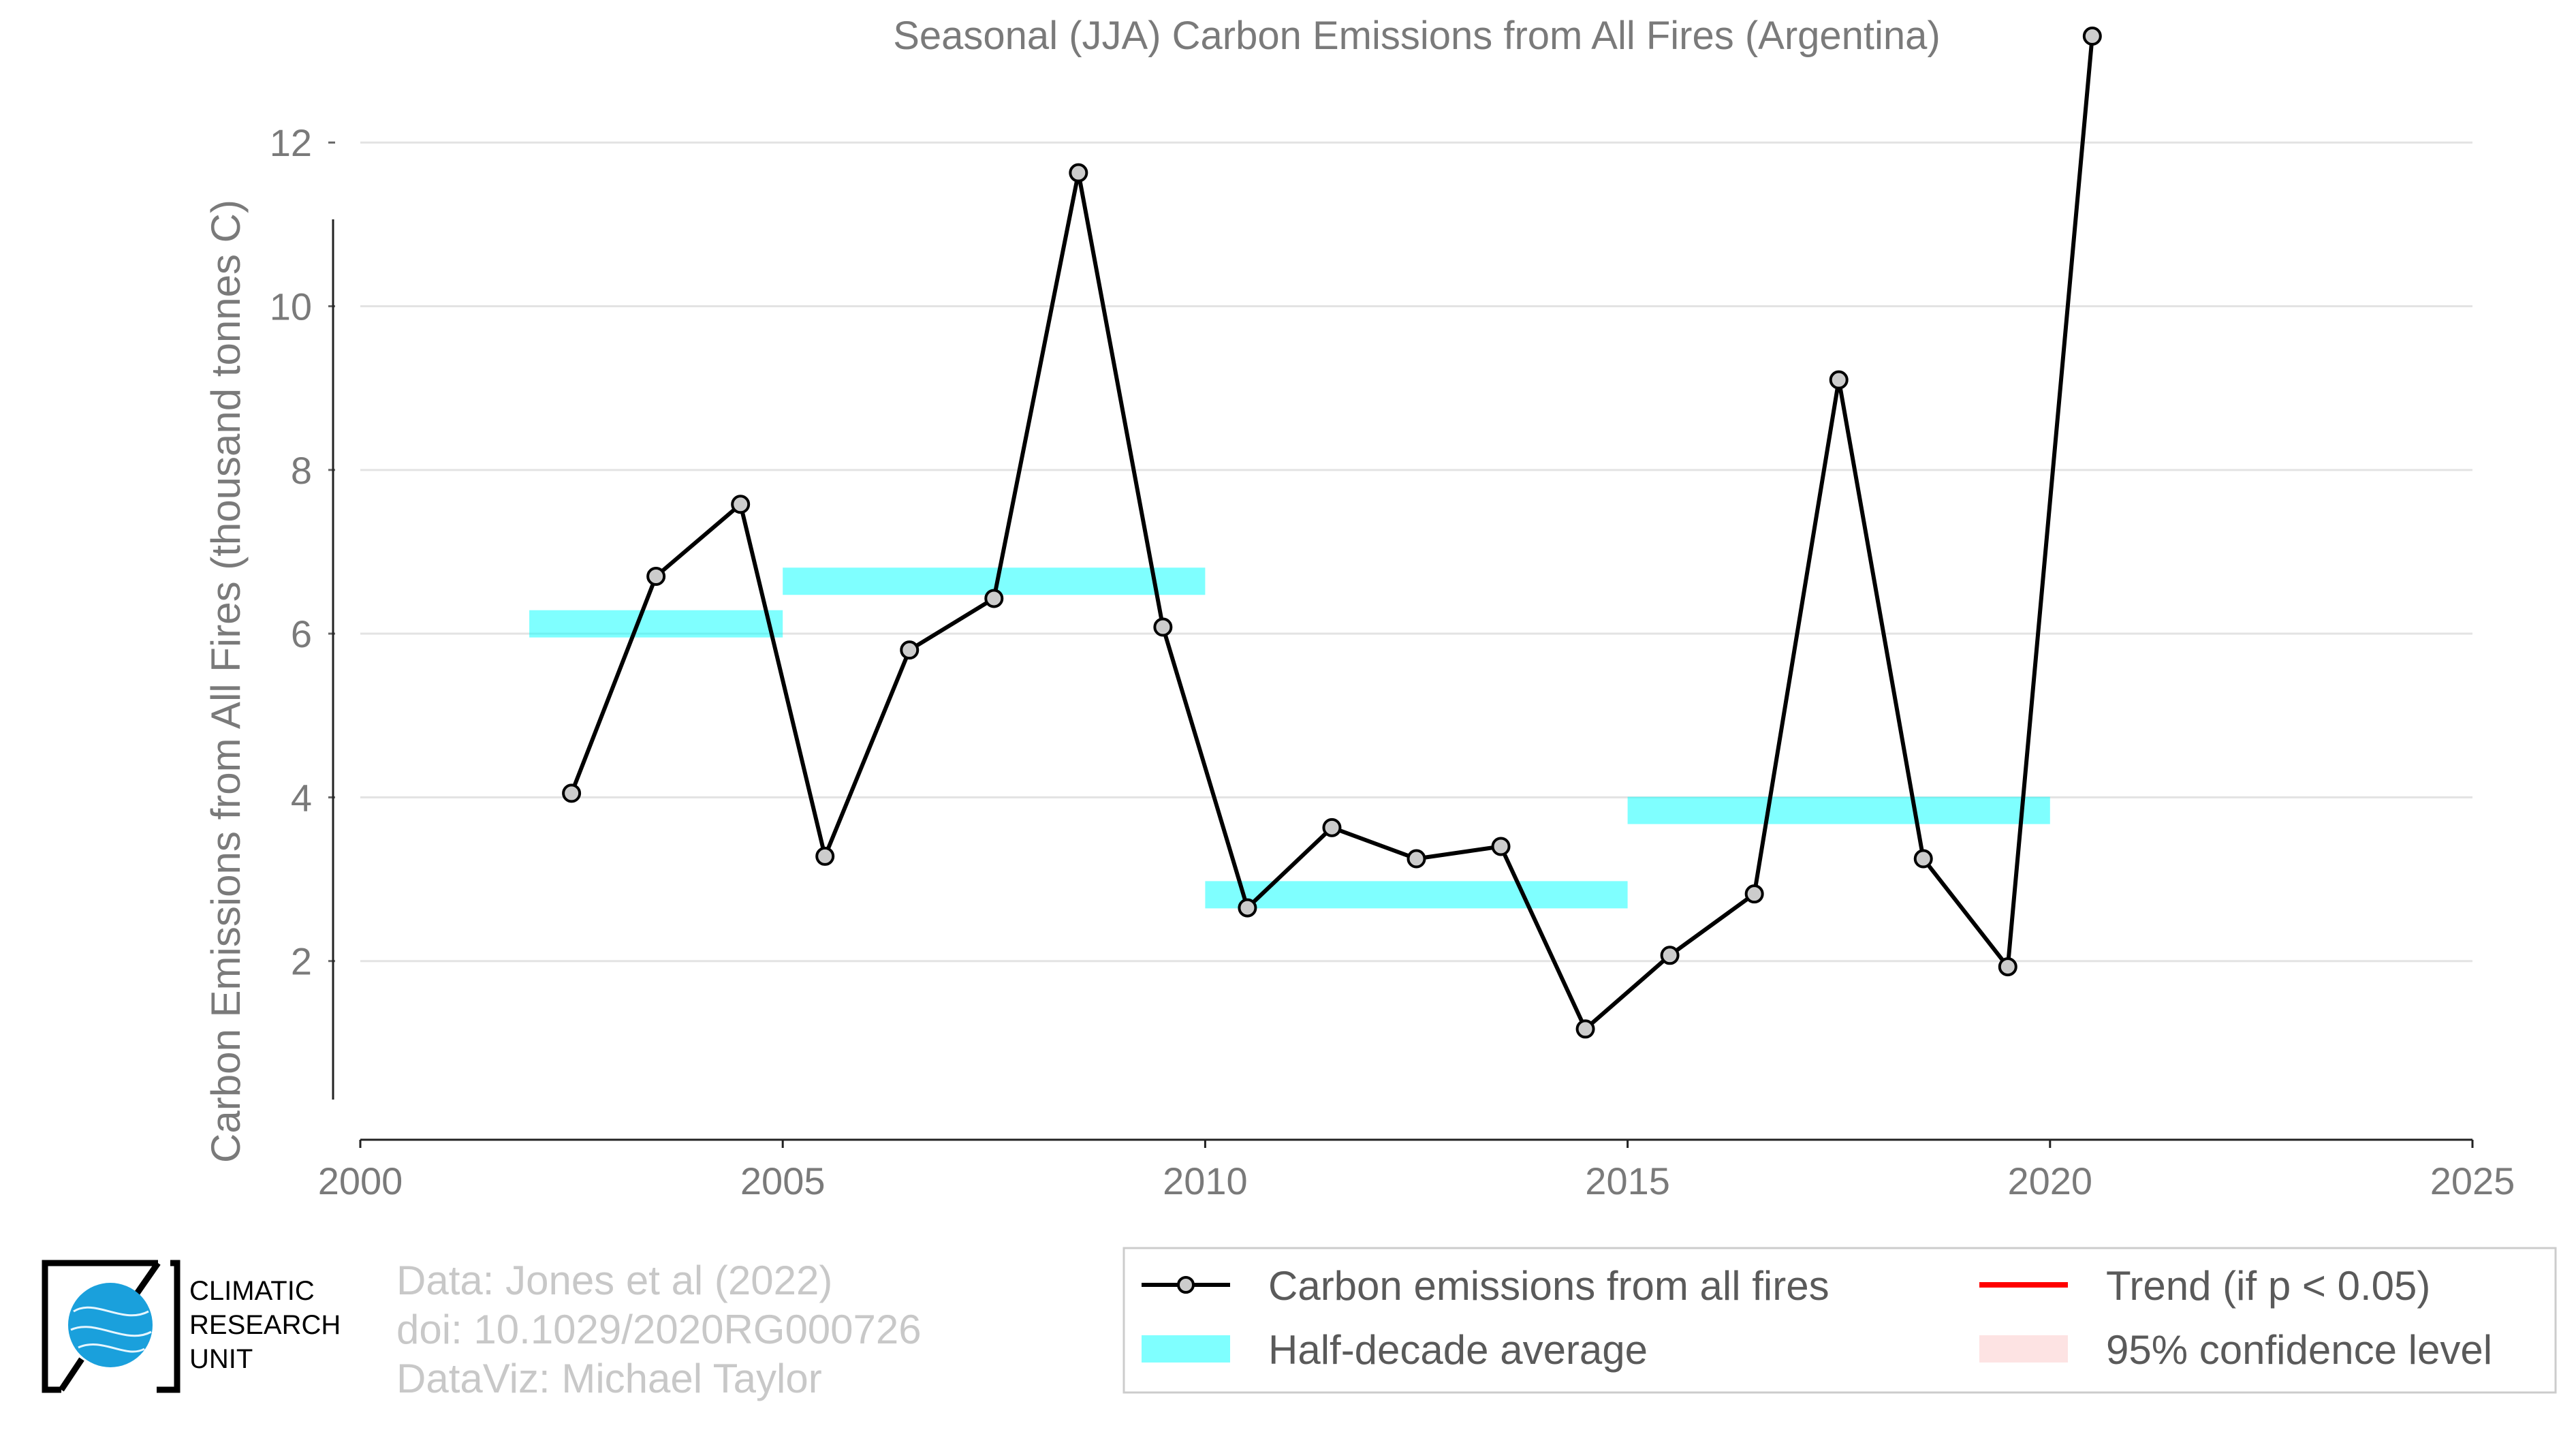  I want to click on globe-icon, so click(110, 1325).